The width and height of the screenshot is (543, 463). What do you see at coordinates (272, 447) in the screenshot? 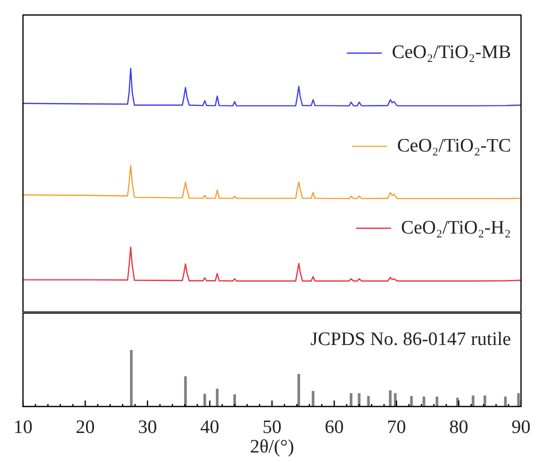
I see `x-axis-title: 2θ/(°)` at bounding box center [272, 447].